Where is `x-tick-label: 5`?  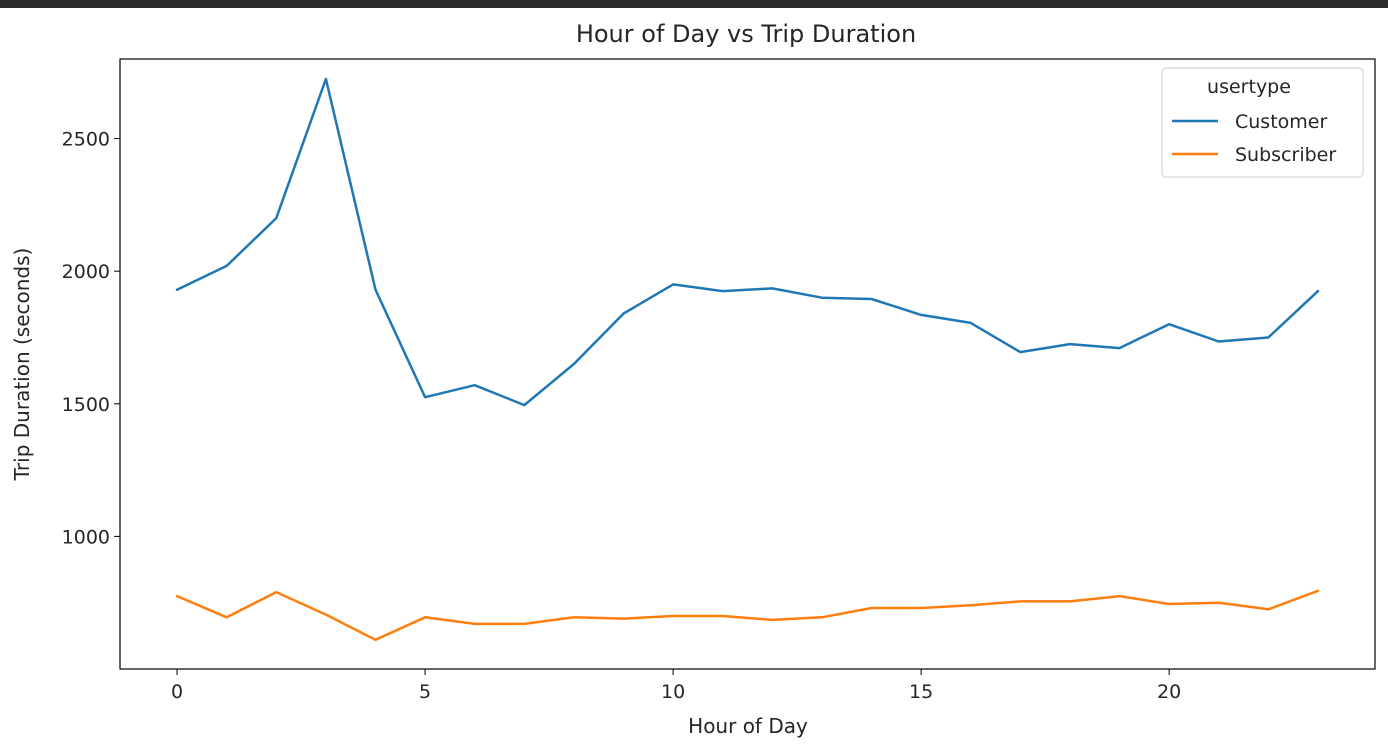 x-tick-label: 5 is located at coordinates (425, 692).